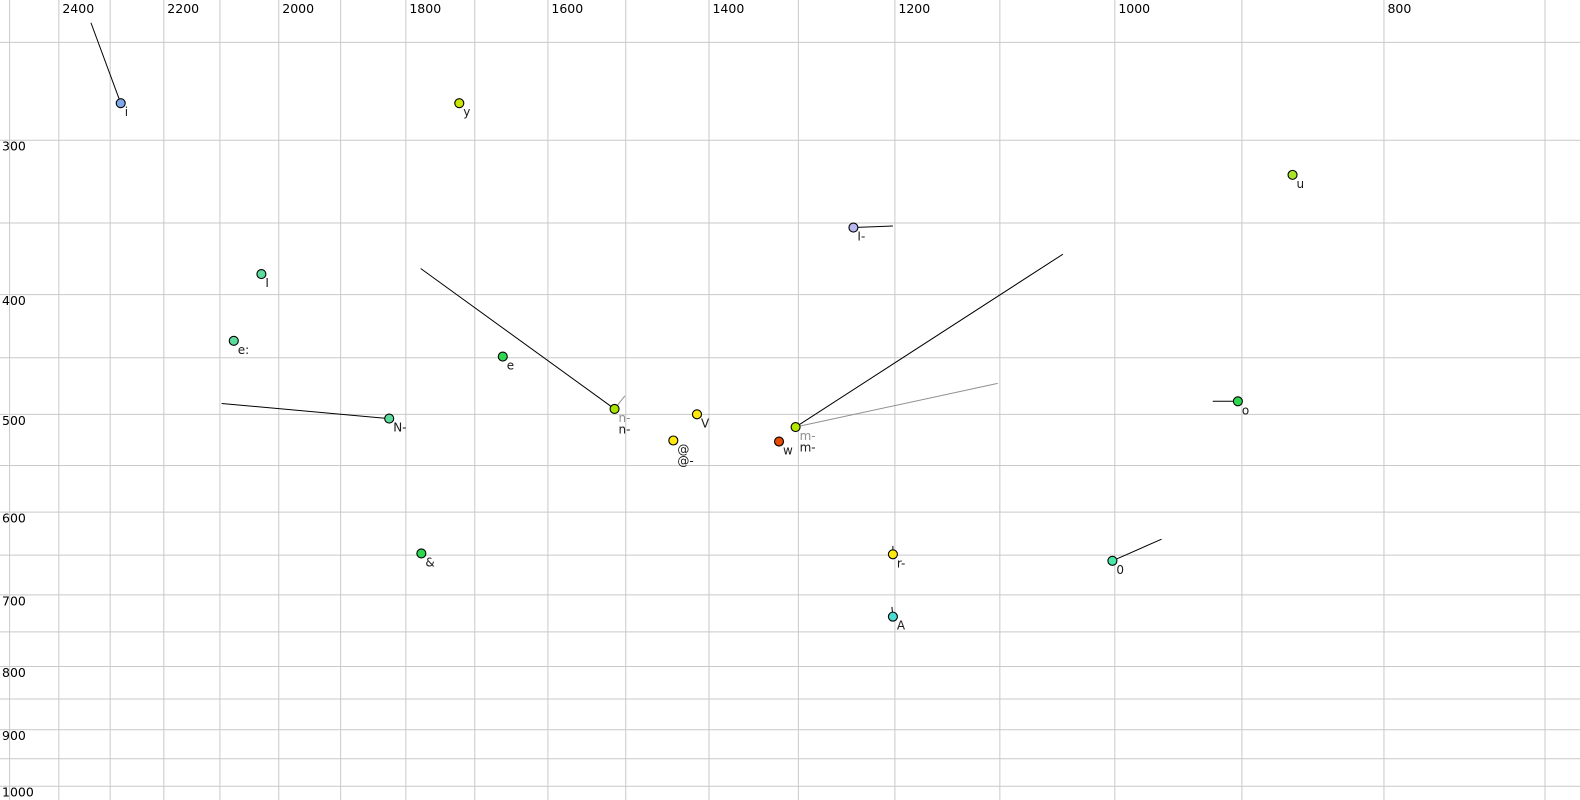 Image resolution: width=1580 pixels, height=800 pixels. I want to click on x-axis-tick-label-2200: 2200, so click(183, 8).